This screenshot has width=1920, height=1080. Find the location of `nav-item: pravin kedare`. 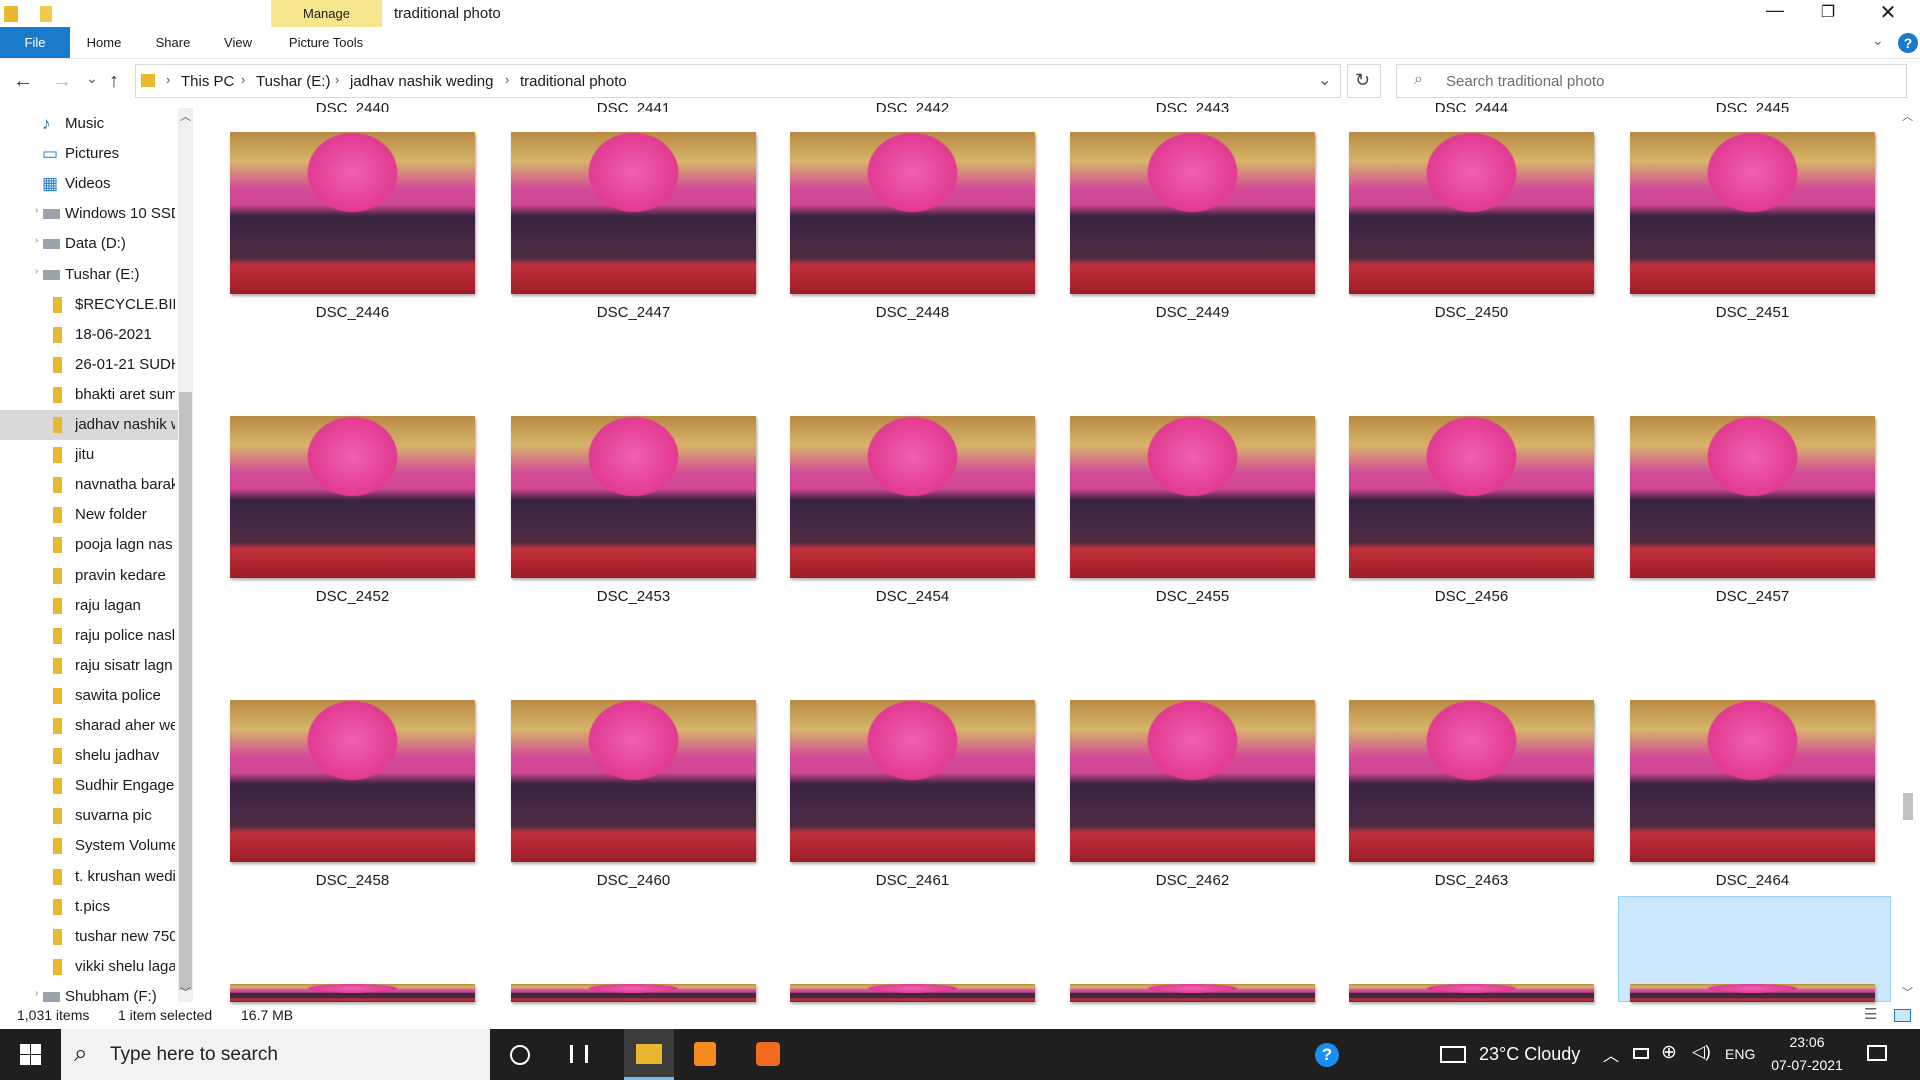

nav-item: pravin kedare is located at coordinates (120, 575).